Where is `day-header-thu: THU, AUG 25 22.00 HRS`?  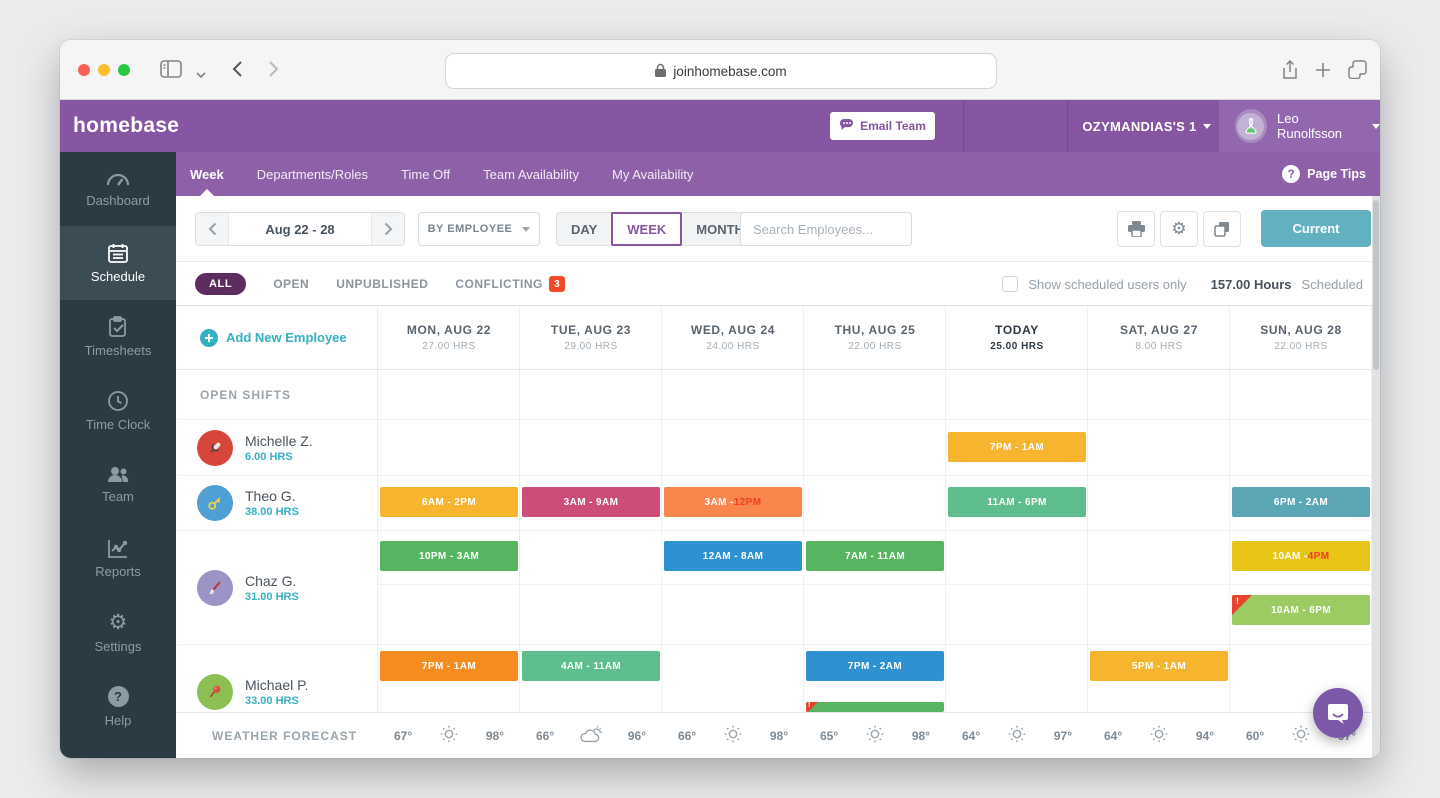
day-header-thu: THU, AUG 25 22.00 HRS is located at coordinates (875, 337).